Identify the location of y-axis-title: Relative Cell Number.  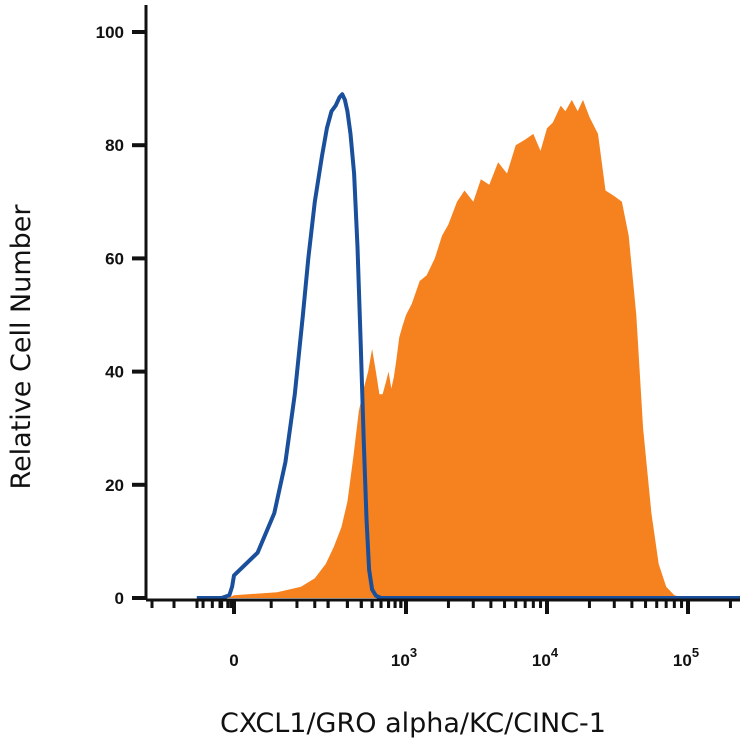
(21, 347).